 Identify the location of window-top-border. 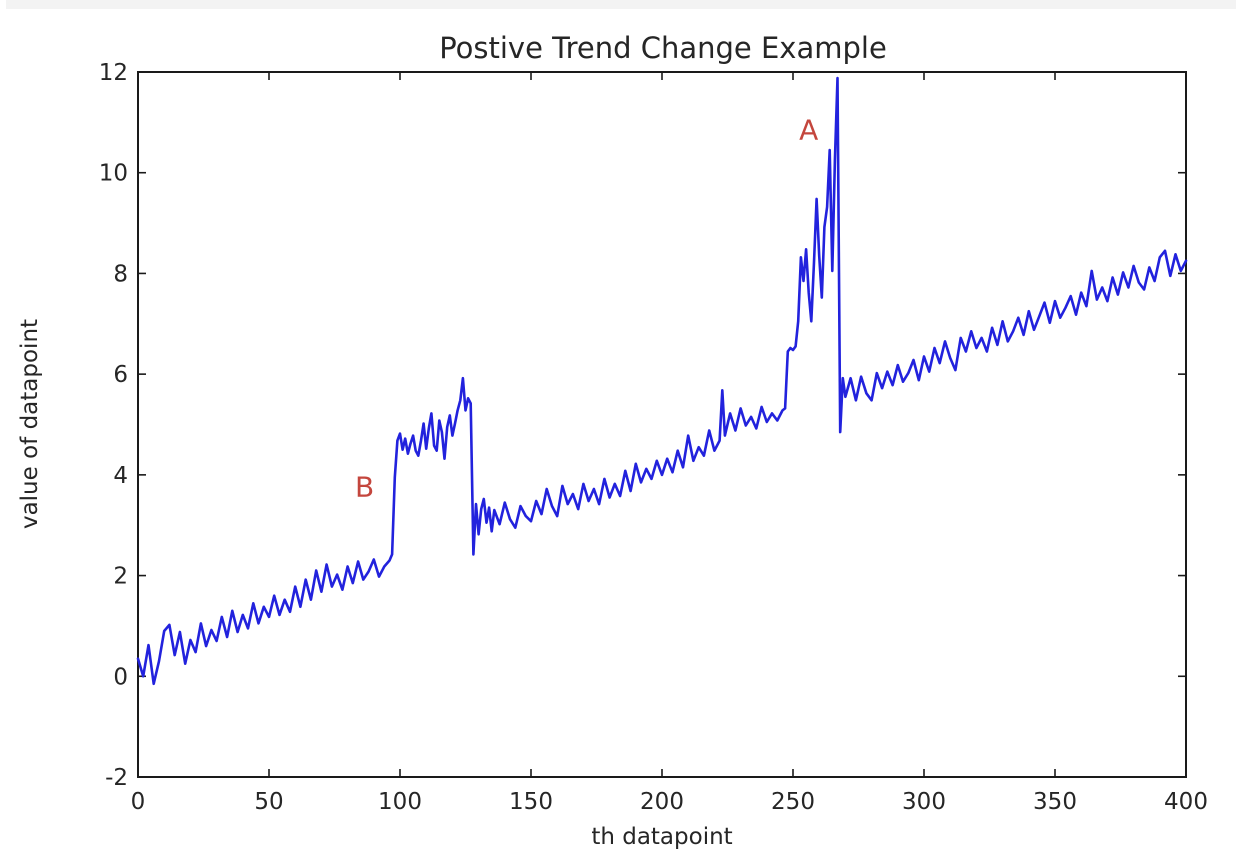
(621, 4).